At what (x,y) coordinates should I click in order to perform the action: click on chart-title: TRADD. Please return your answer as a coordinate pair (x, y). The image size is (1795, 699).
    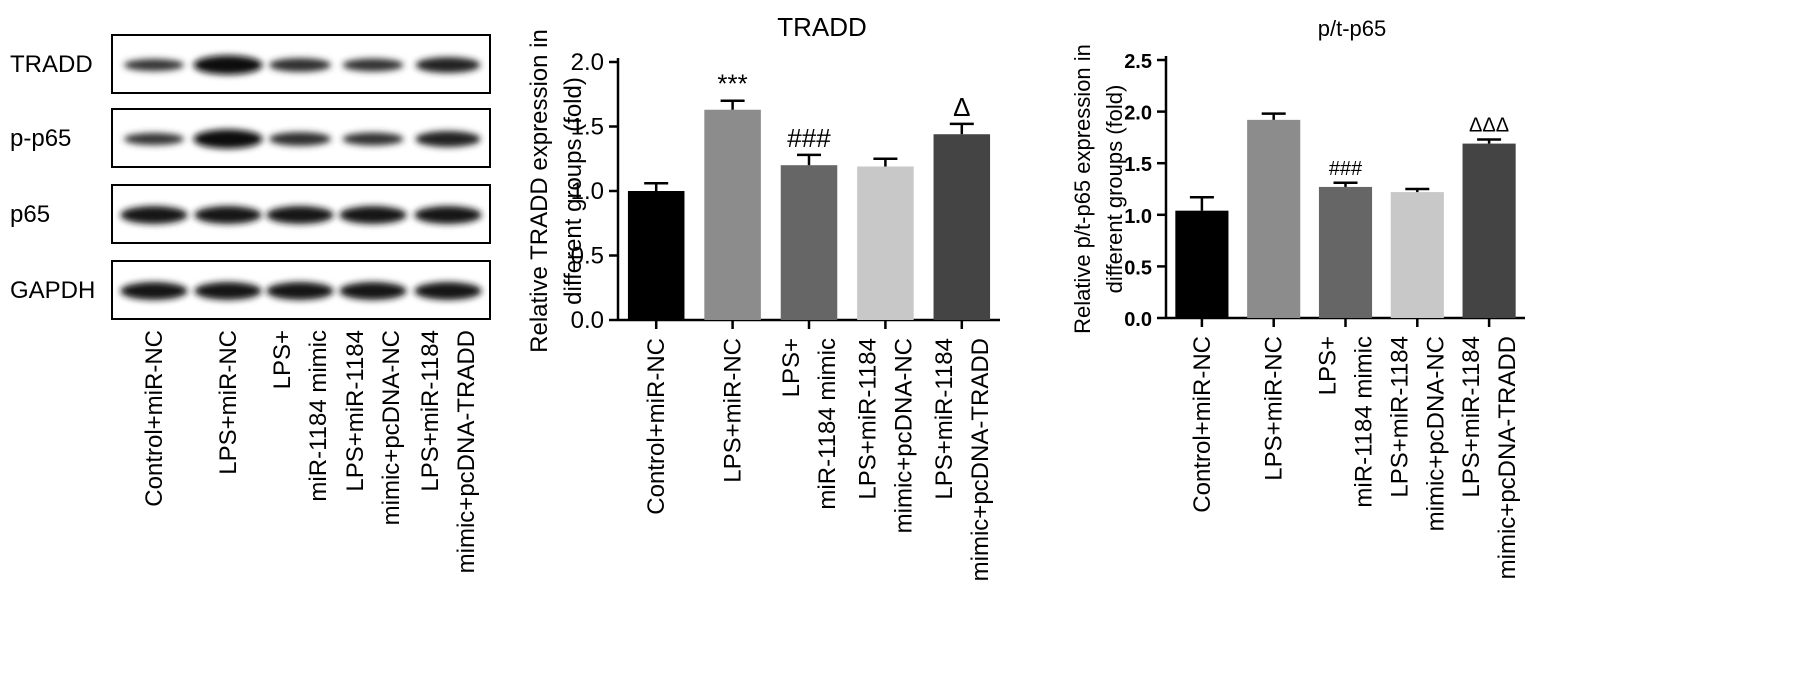
    Looking at the image, I should click on (822, 27).